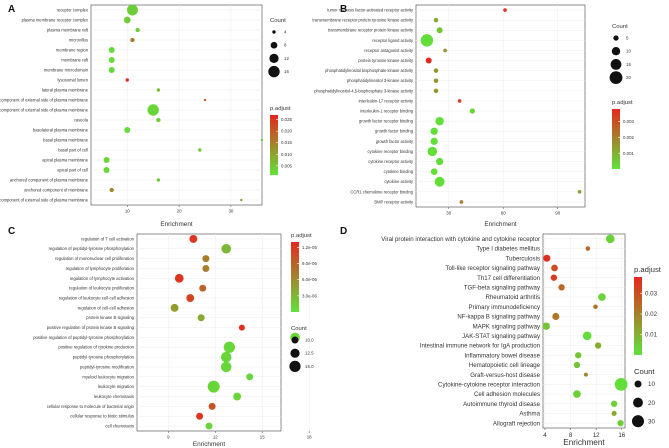 The height and width of the screenshot is (448, 669). Describe the element at coordinates (394, 131) in the screenshot. I see `category-label: growth factor binding` at that location.